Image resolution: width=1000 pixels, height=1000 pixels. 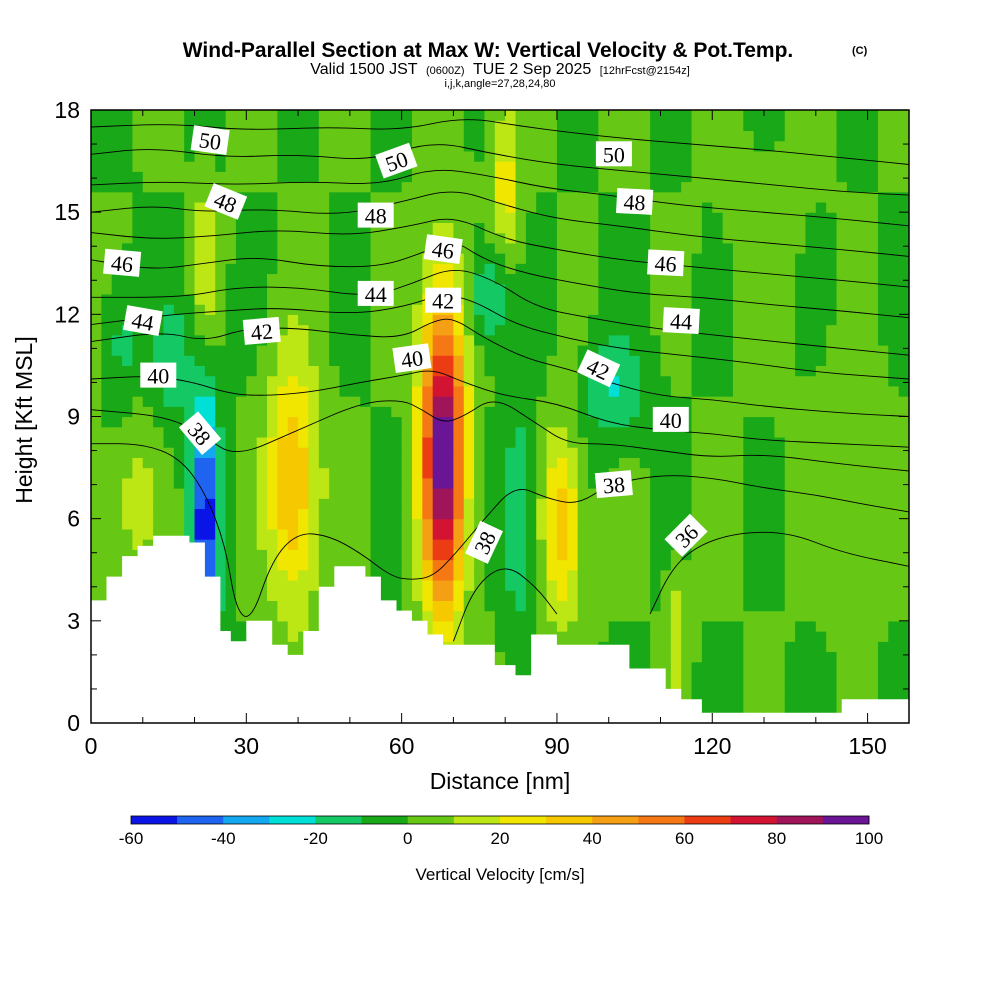 I want to click on colorbar-swatch, so click(x=339, y=820).